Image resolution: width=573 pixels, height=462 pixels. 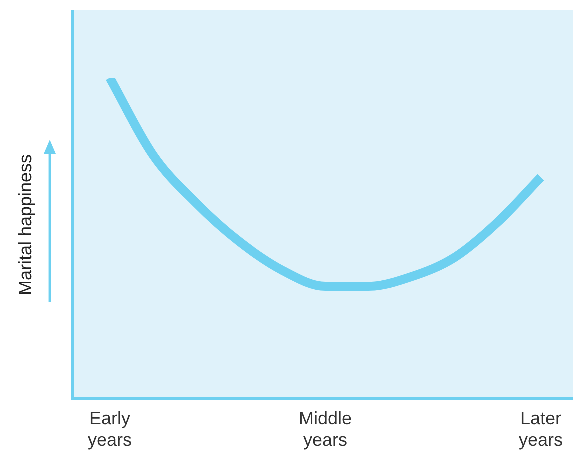 What do you see at coordinates (325, 429) in the screenshot?
I see `x-tick-label: Middle years` at bounding box center [325, 429].